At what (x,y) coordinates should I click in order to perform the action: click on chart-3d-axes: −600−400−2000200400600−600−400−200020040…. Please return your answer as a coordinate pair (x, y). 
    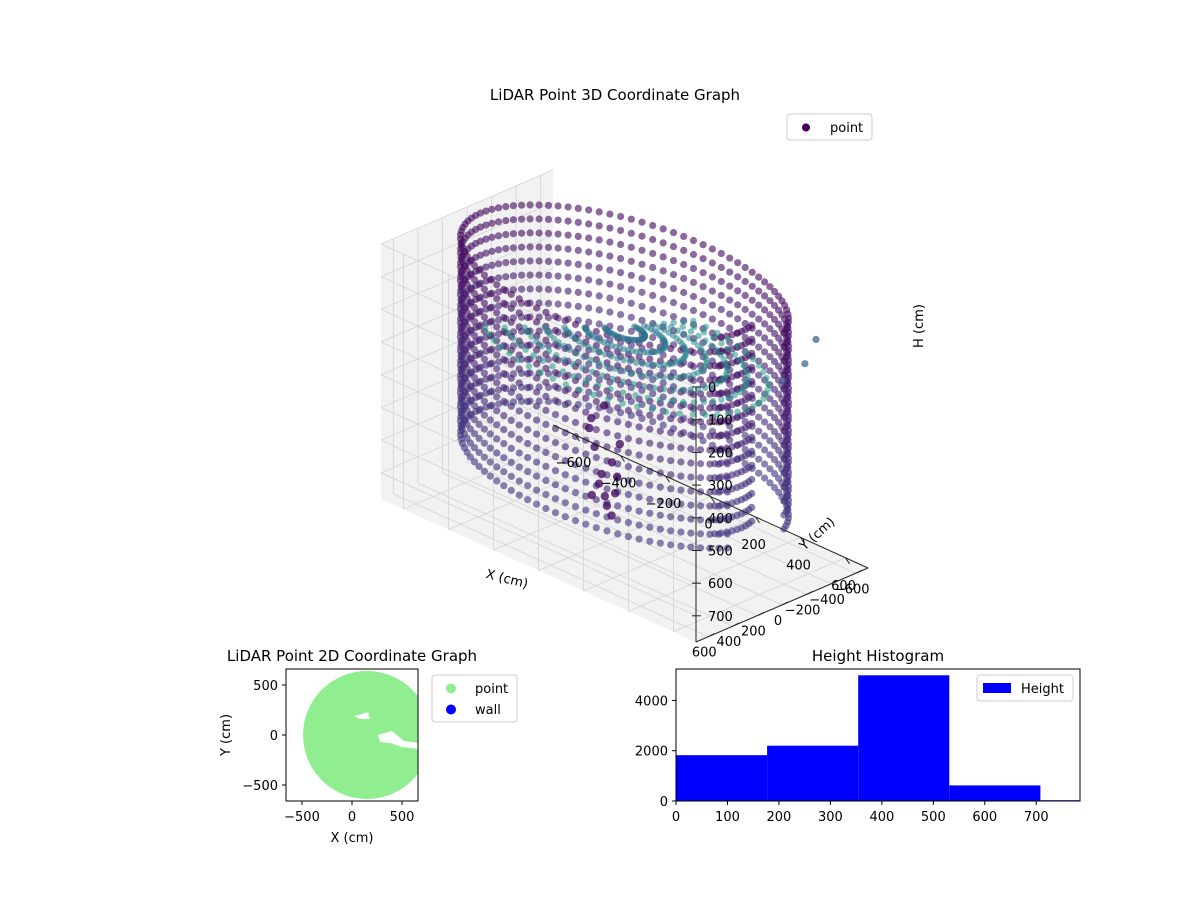
    Looking at the image, I should click on (711, 521).